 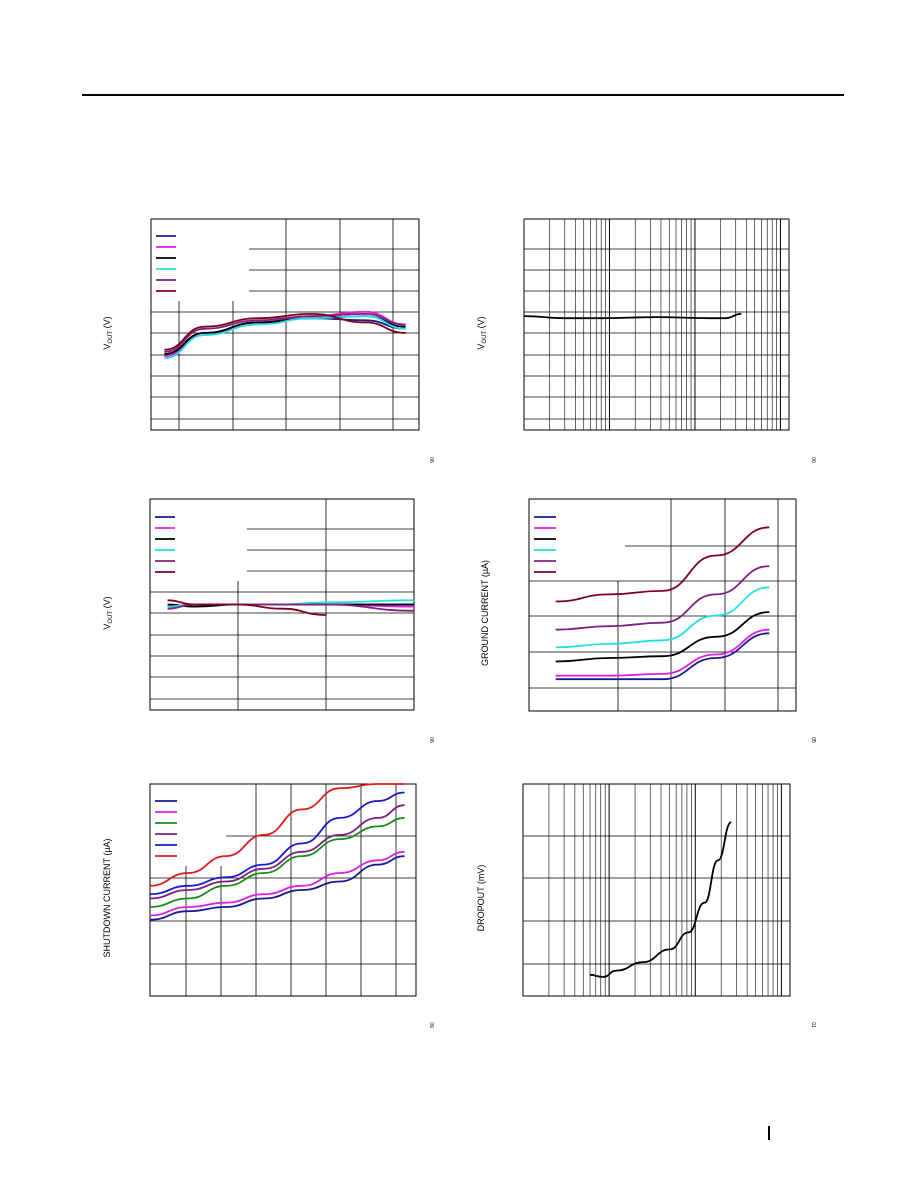 What do you see at coordinates (107, 897) in the screenshot?
I see `y-axis-label: SHUTDOWN CURRENT (µA)` at bounding box center [107, 897].